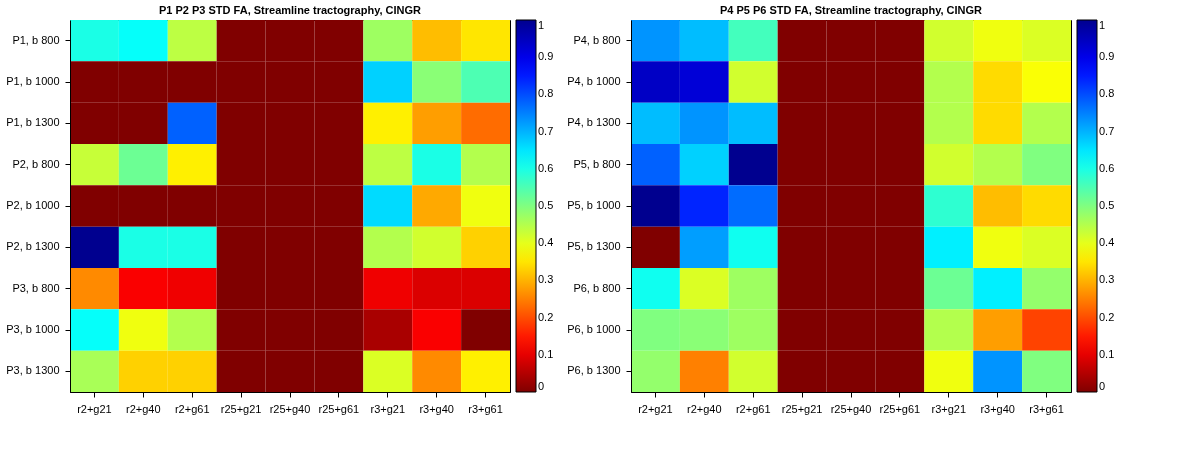  Describe the element at coordinates (33, 329) in the screenshot. I see `y-tick-label: P3, b 1000` at that location.